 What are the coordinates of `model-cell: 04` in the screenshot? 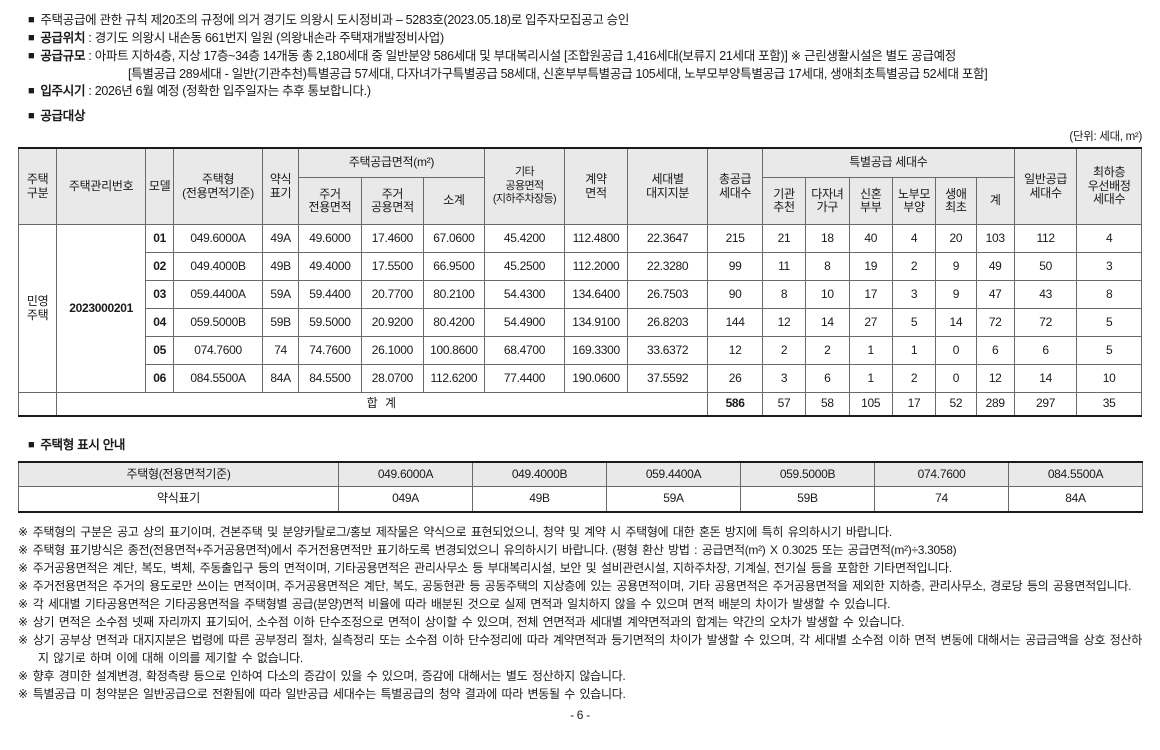 It's located at (159, 322).